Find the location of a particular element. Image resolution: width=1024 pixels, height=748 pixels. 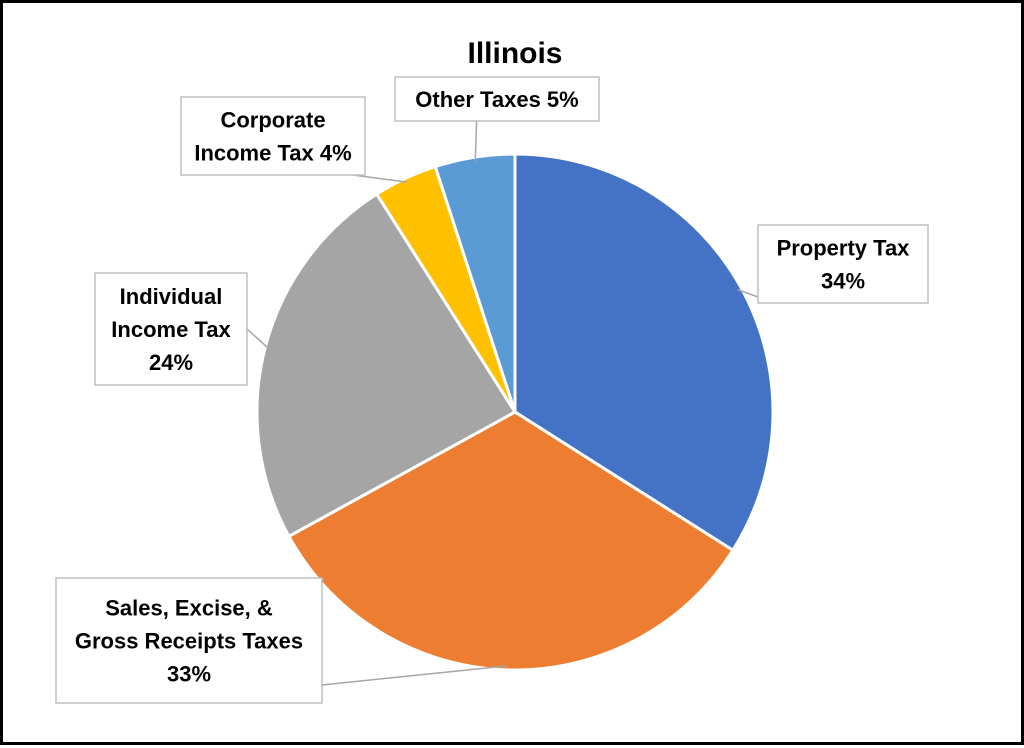

leader-line-sales-excise-gross-receipts-taxes is located at coordinates (414, 675).